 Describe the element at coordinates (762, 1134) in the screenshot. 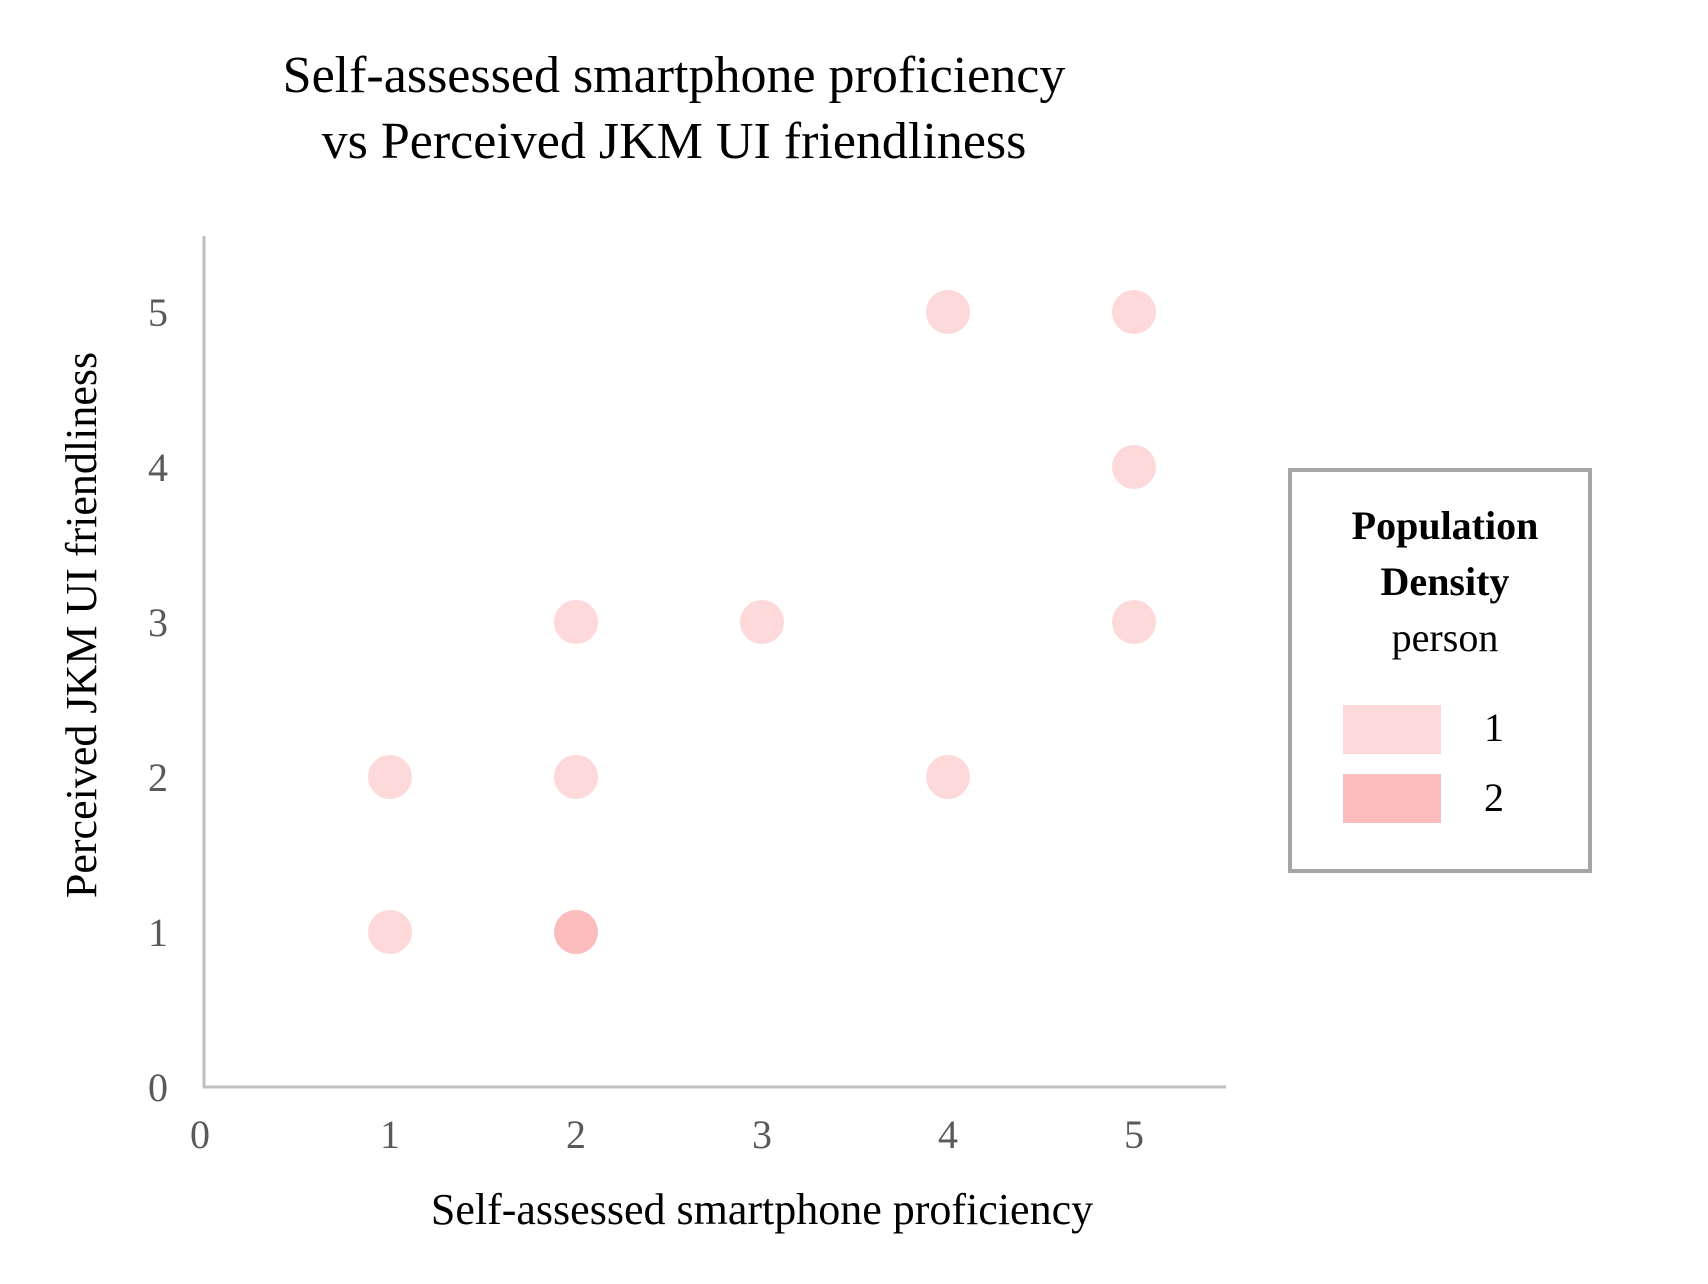

I see `x-tick-label: 3` at that location.